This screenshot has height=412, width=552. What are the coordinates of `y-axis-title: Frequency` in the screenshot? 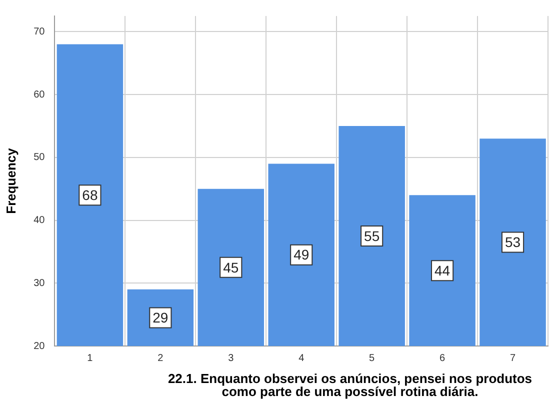 It's located at (10, 180).